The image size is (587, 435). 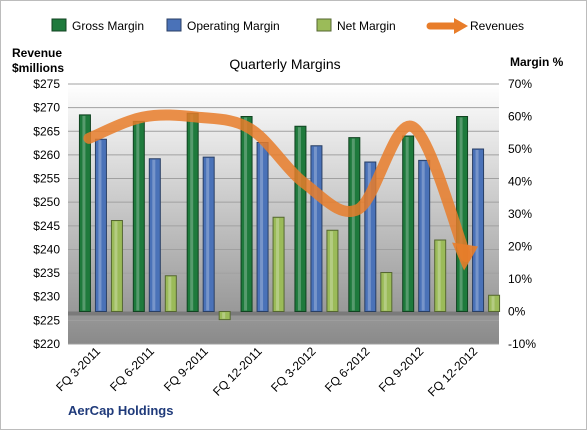 I want to click on bar-operating-margin-fq-9-2012, so click(x=424, y=235).